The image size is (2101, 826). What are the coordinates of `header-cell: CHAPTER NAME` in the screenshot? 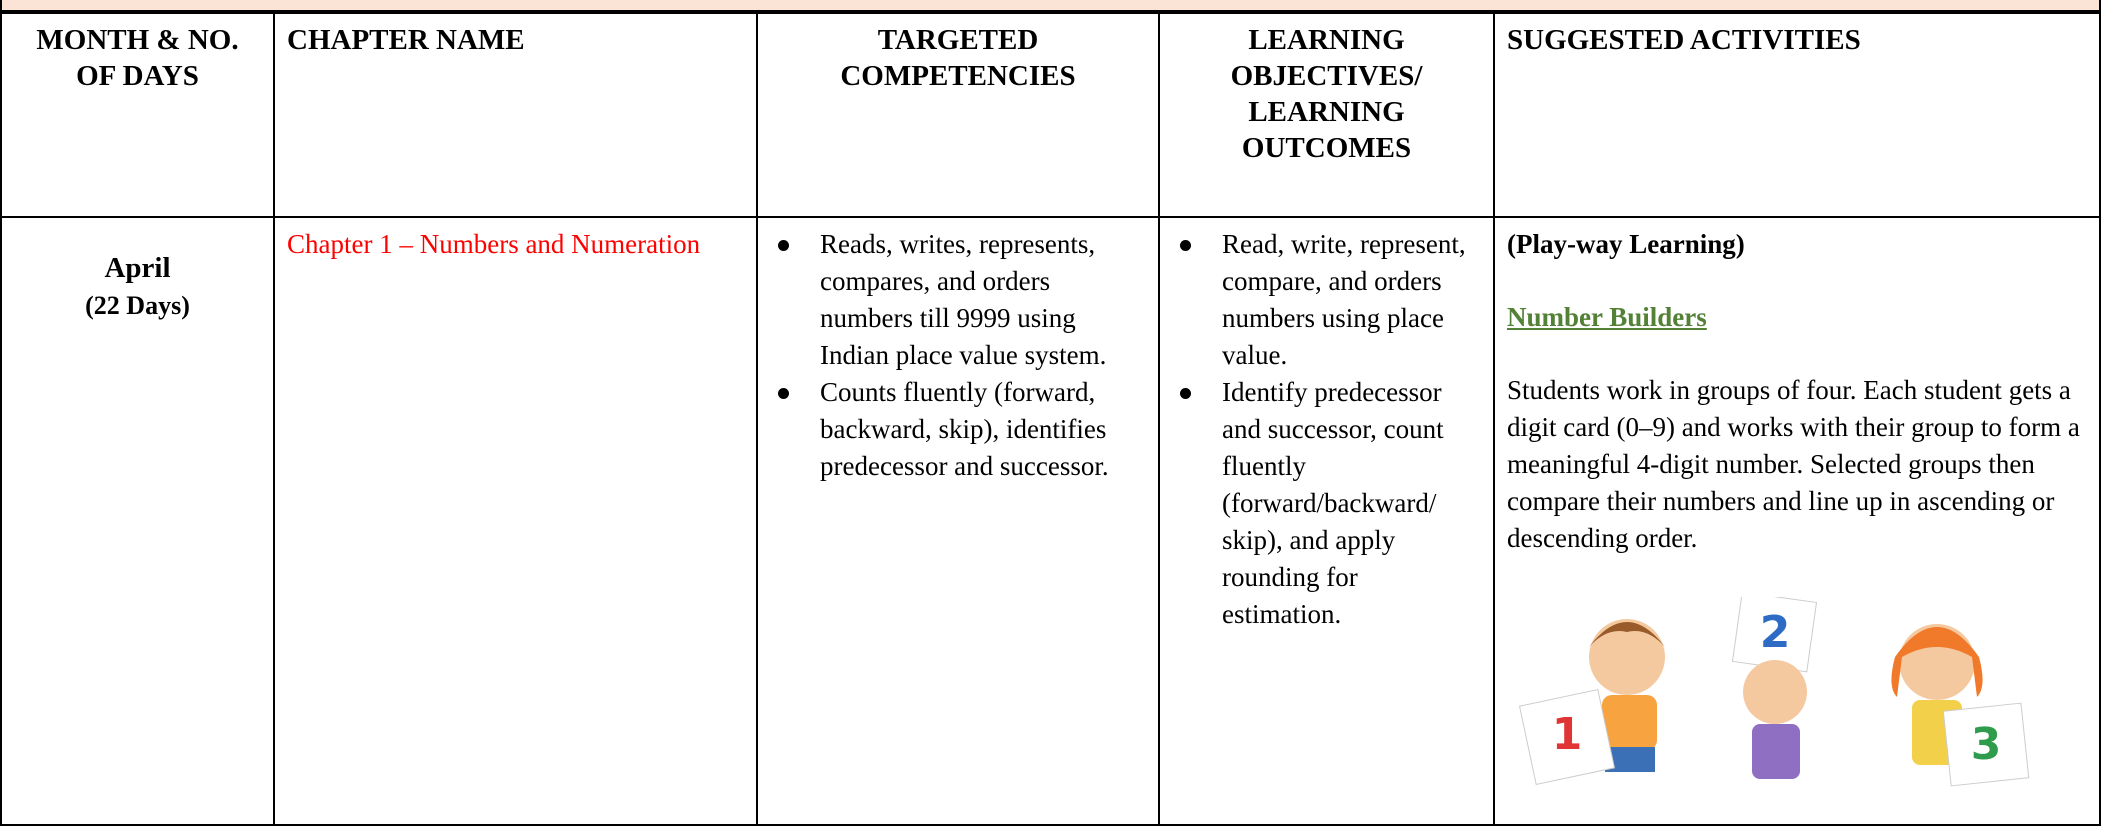 It's located at (515, 115).